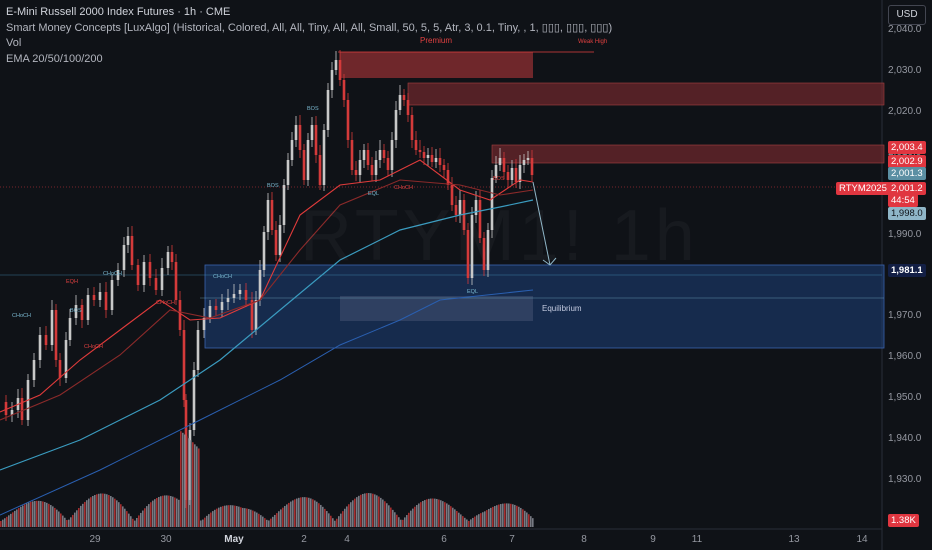  Describe the element at coordinates (863, 188) in the screenshot. I see `symbol-badge: RTYM2025` at that location.